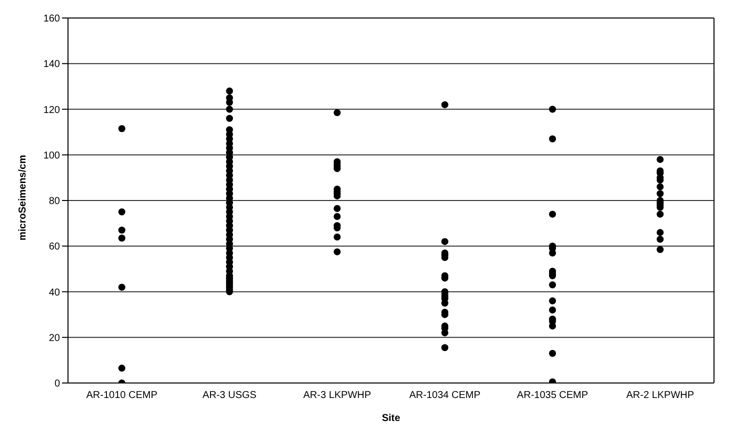  I want to click on x-tick-label: AR-2 LKPWHP, so click(660, 396).